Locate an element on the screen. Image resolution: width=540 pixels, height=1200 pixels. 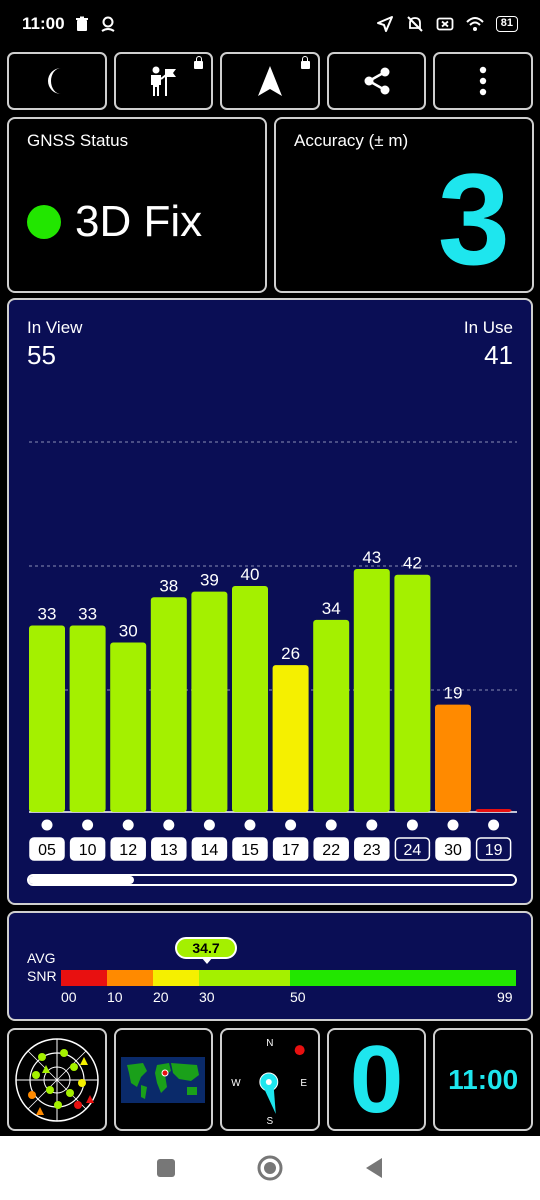
clock-value: 11:00 is located at coordinates (483, 1079).